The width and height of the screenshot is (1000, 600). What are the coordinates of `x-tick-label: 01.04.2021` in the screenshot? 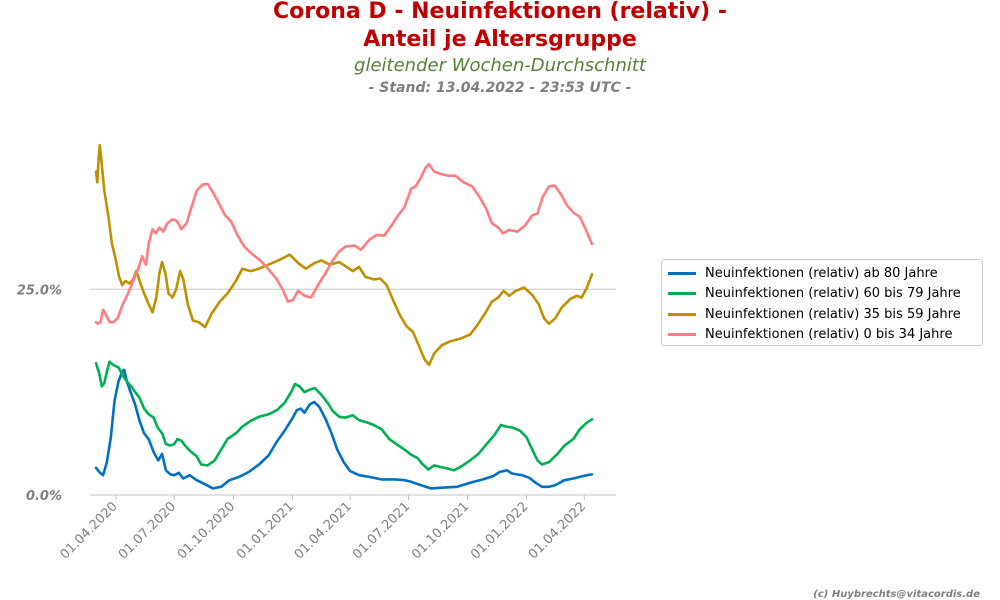 It's located at (323, 530).